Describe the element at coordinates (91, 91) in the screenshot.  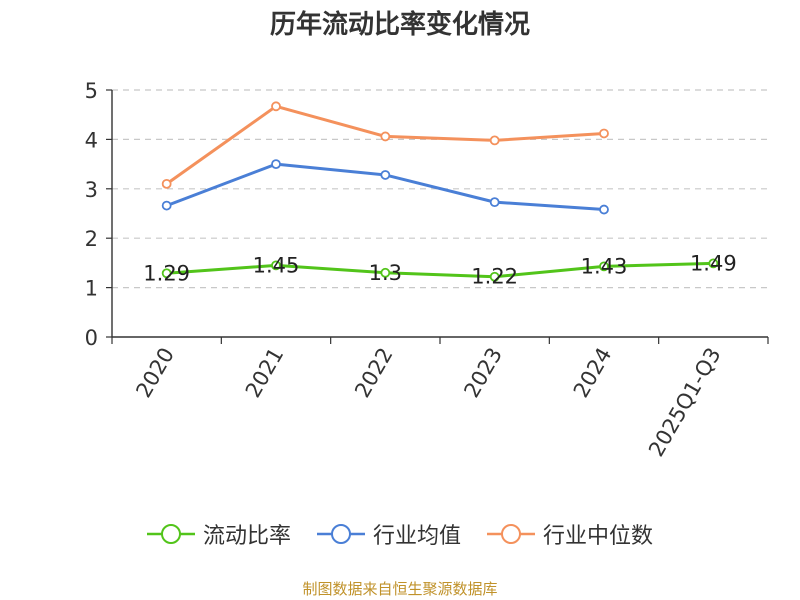
I see `y-tick-label: 5` at that location.